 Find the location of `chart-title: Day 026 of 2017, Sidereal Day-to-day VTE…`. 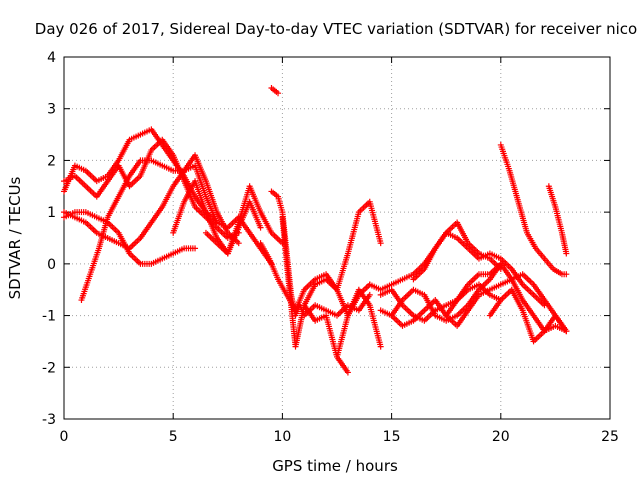

chart-title: Day 026 of 2017, Sidereal Day-to-day VTE… is located at coordinates (336, 29).